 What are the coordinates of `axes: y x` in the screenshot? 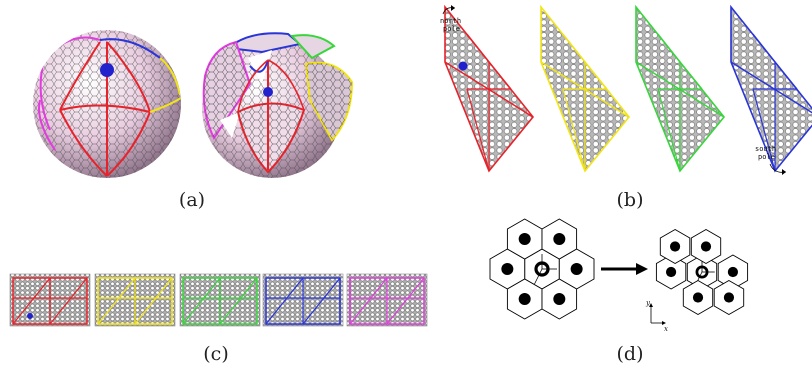 It's located at (656, 316).